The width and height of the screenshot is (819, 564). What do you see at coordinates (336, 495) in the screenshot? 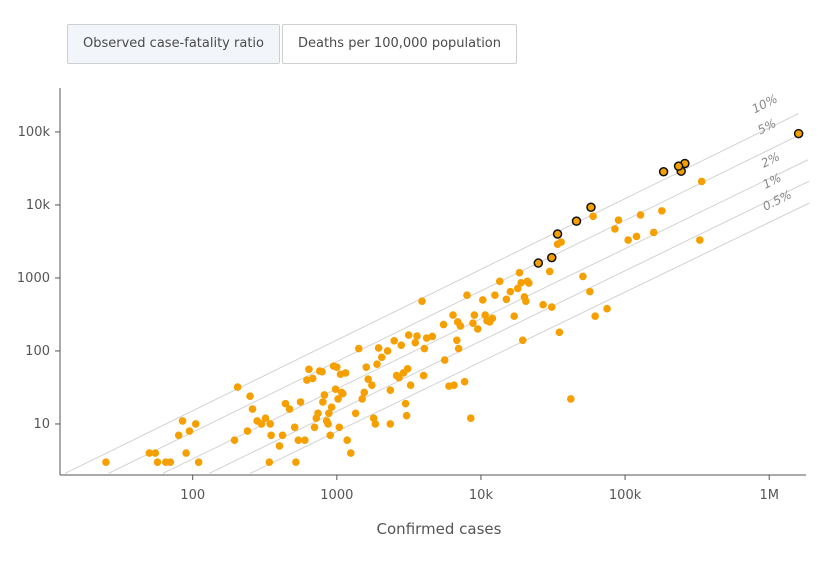
I see `x-tick-label-1000: 1000` at bounding box center [336, 495].